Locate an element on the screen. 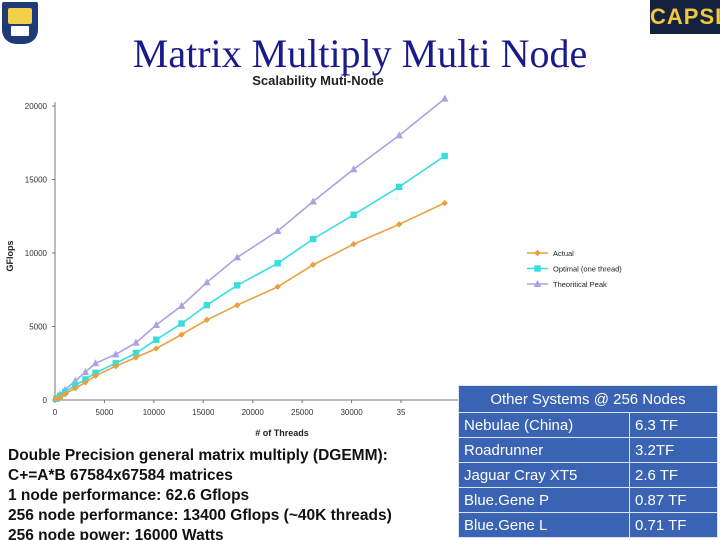 Image resolution: width=720 pixels, height=540 pixels. table-row: Roadrunner 3.2TF is located at coordinates (588, 450).